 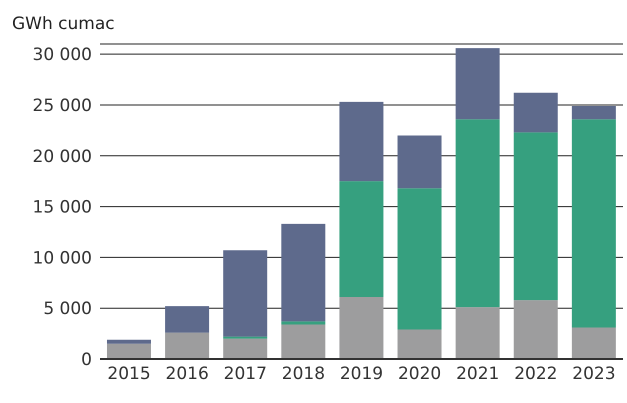 I want to click on y-axis-title: GWh cumac, so click(x=63, y=24).